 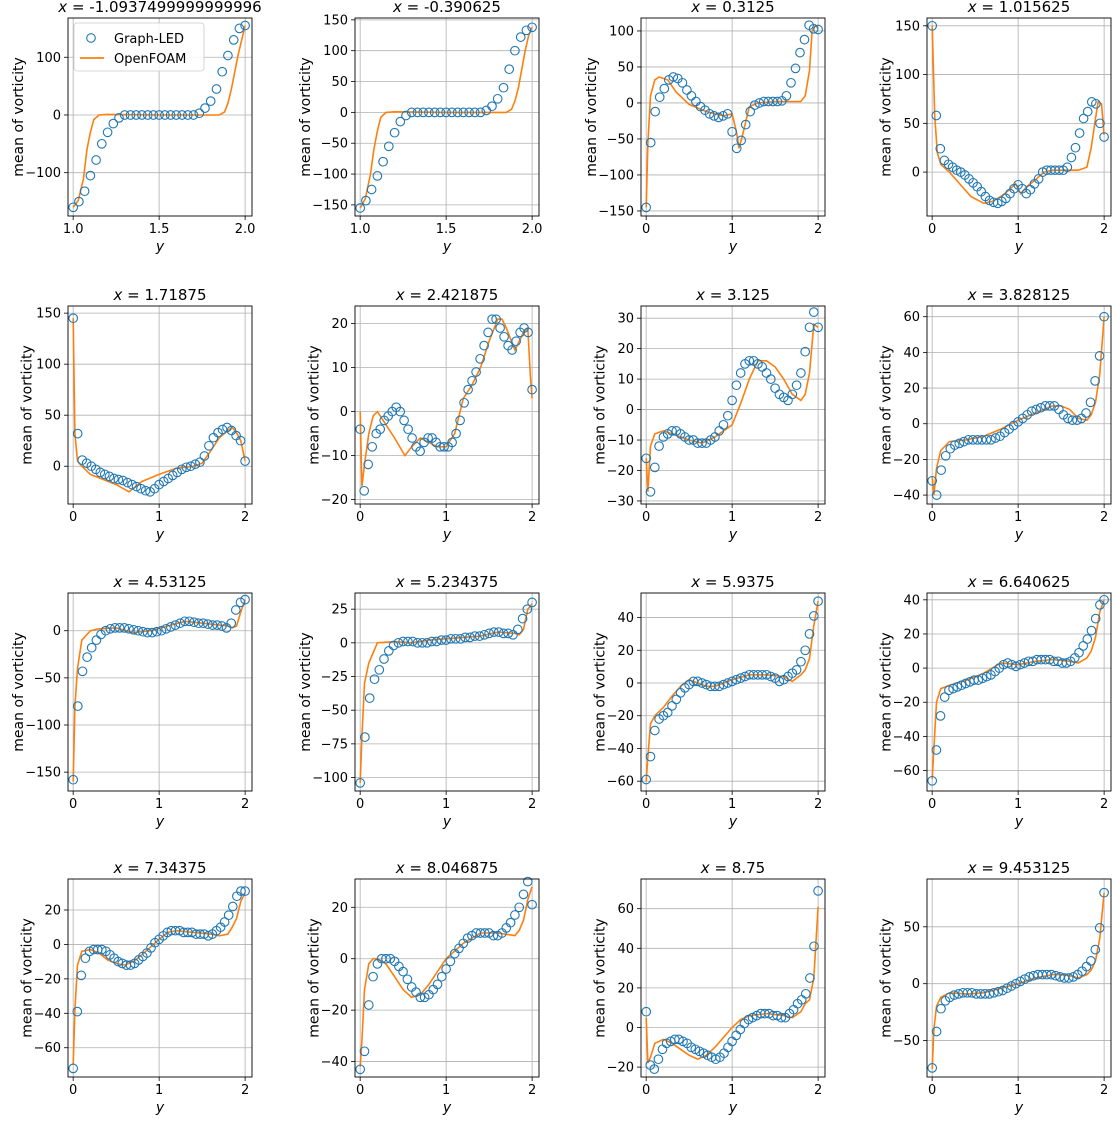 I want to click on x-tick-label: 2.0, so click(x=532, y=229).